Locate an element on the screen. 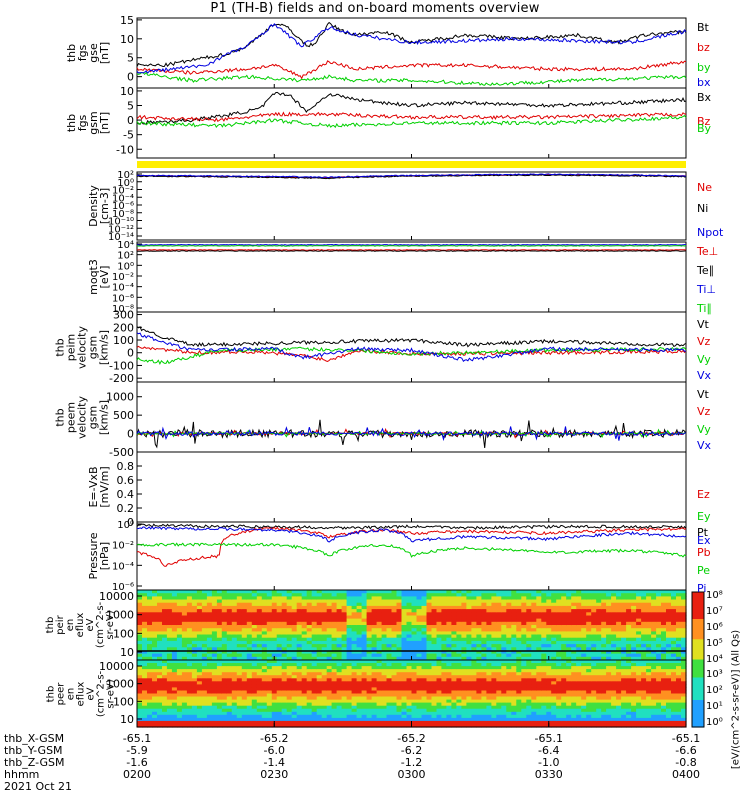 This screenshot has height=800, width=750. y-axis-title-line: (cm^2-s- is located at coordinates (100, 693).